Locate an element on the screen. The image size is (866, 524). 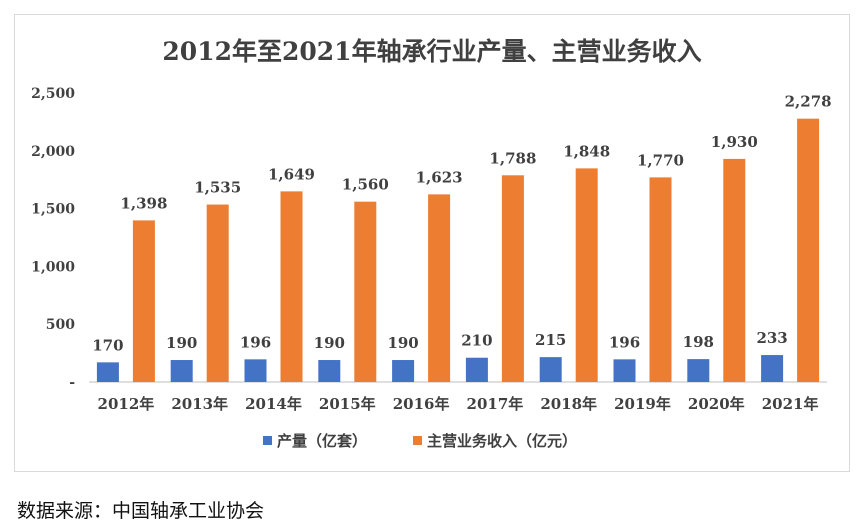
data-label-revenue: 1,398 is located at coordinates (143, 203).